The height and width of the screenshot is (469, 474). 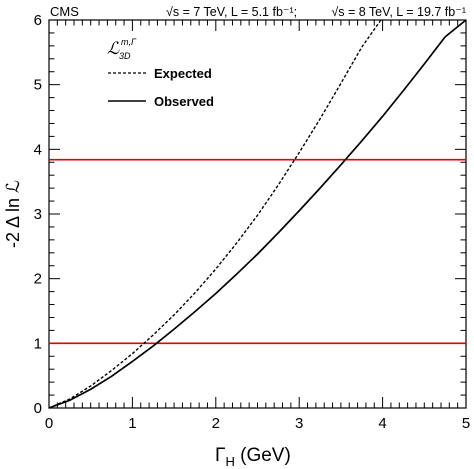 What do you see at coordinates (125, 56) in the screenshot?
I see `legend-header-sub: 3D` at bounding box center [125, 56].